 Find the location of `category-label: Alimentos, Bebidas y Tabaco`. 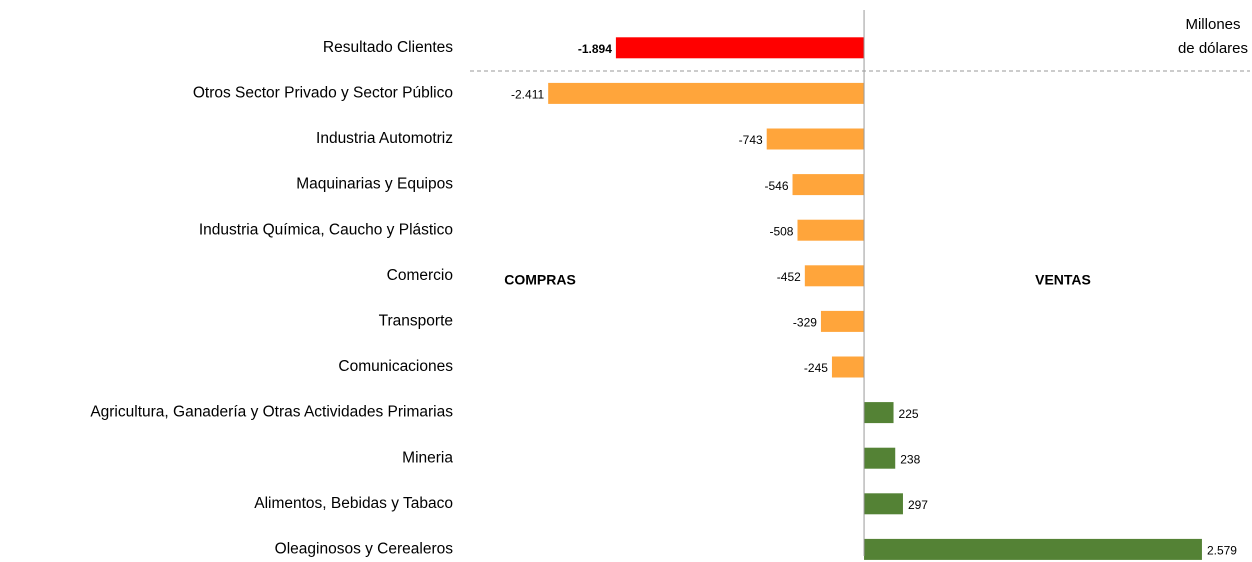

category-label: Alimentos, Bebidas y Tabaco is located at coordinates (353, 503).